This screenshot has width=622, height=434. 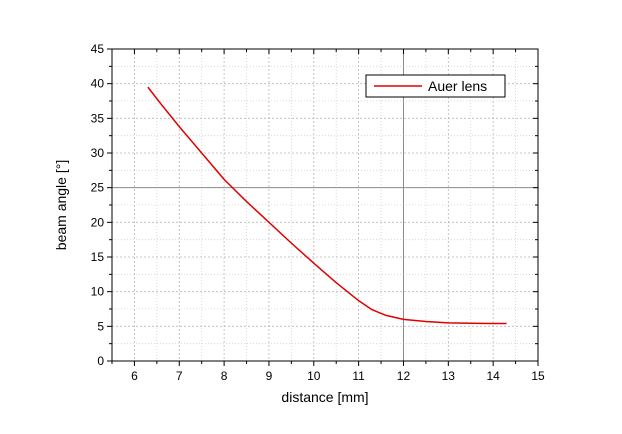 What do you see at coordinates (179, 376) in the screenshot?
I see `x-tick-label: 7` at bounding box center [179, 376].